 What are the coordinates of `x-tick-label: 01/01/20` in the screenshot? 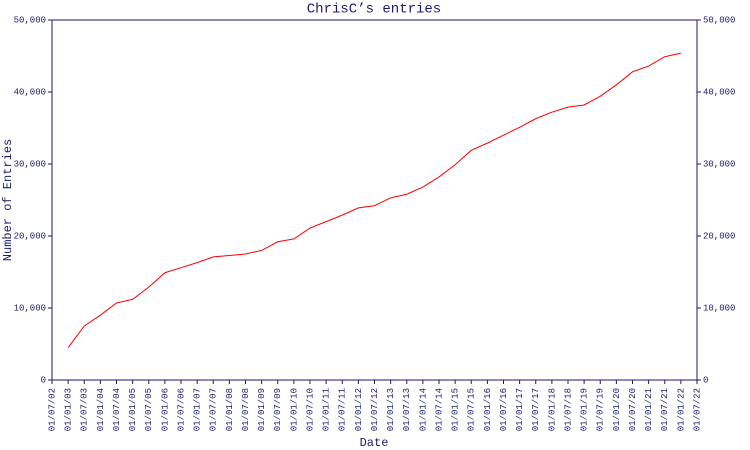 It's located at (617, 409).